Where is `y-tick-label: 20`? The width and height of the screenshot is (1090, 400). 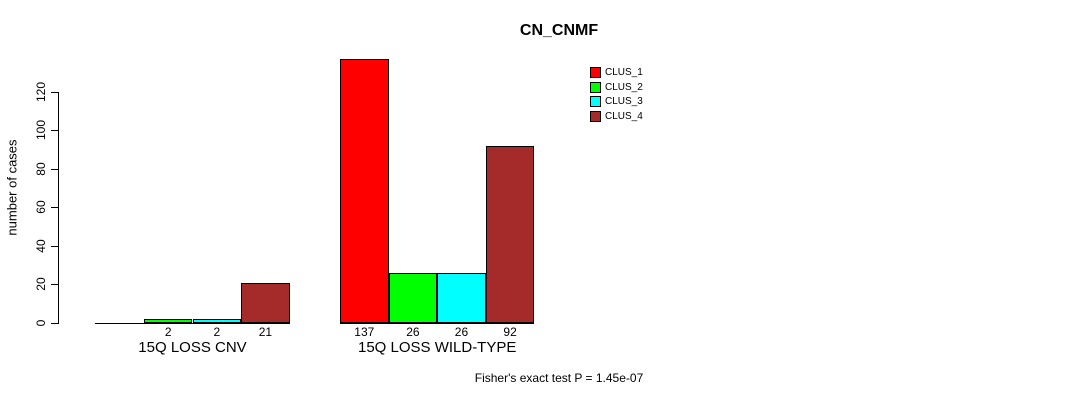
y-tick-label: 20 is located at coordinates (41, 284).